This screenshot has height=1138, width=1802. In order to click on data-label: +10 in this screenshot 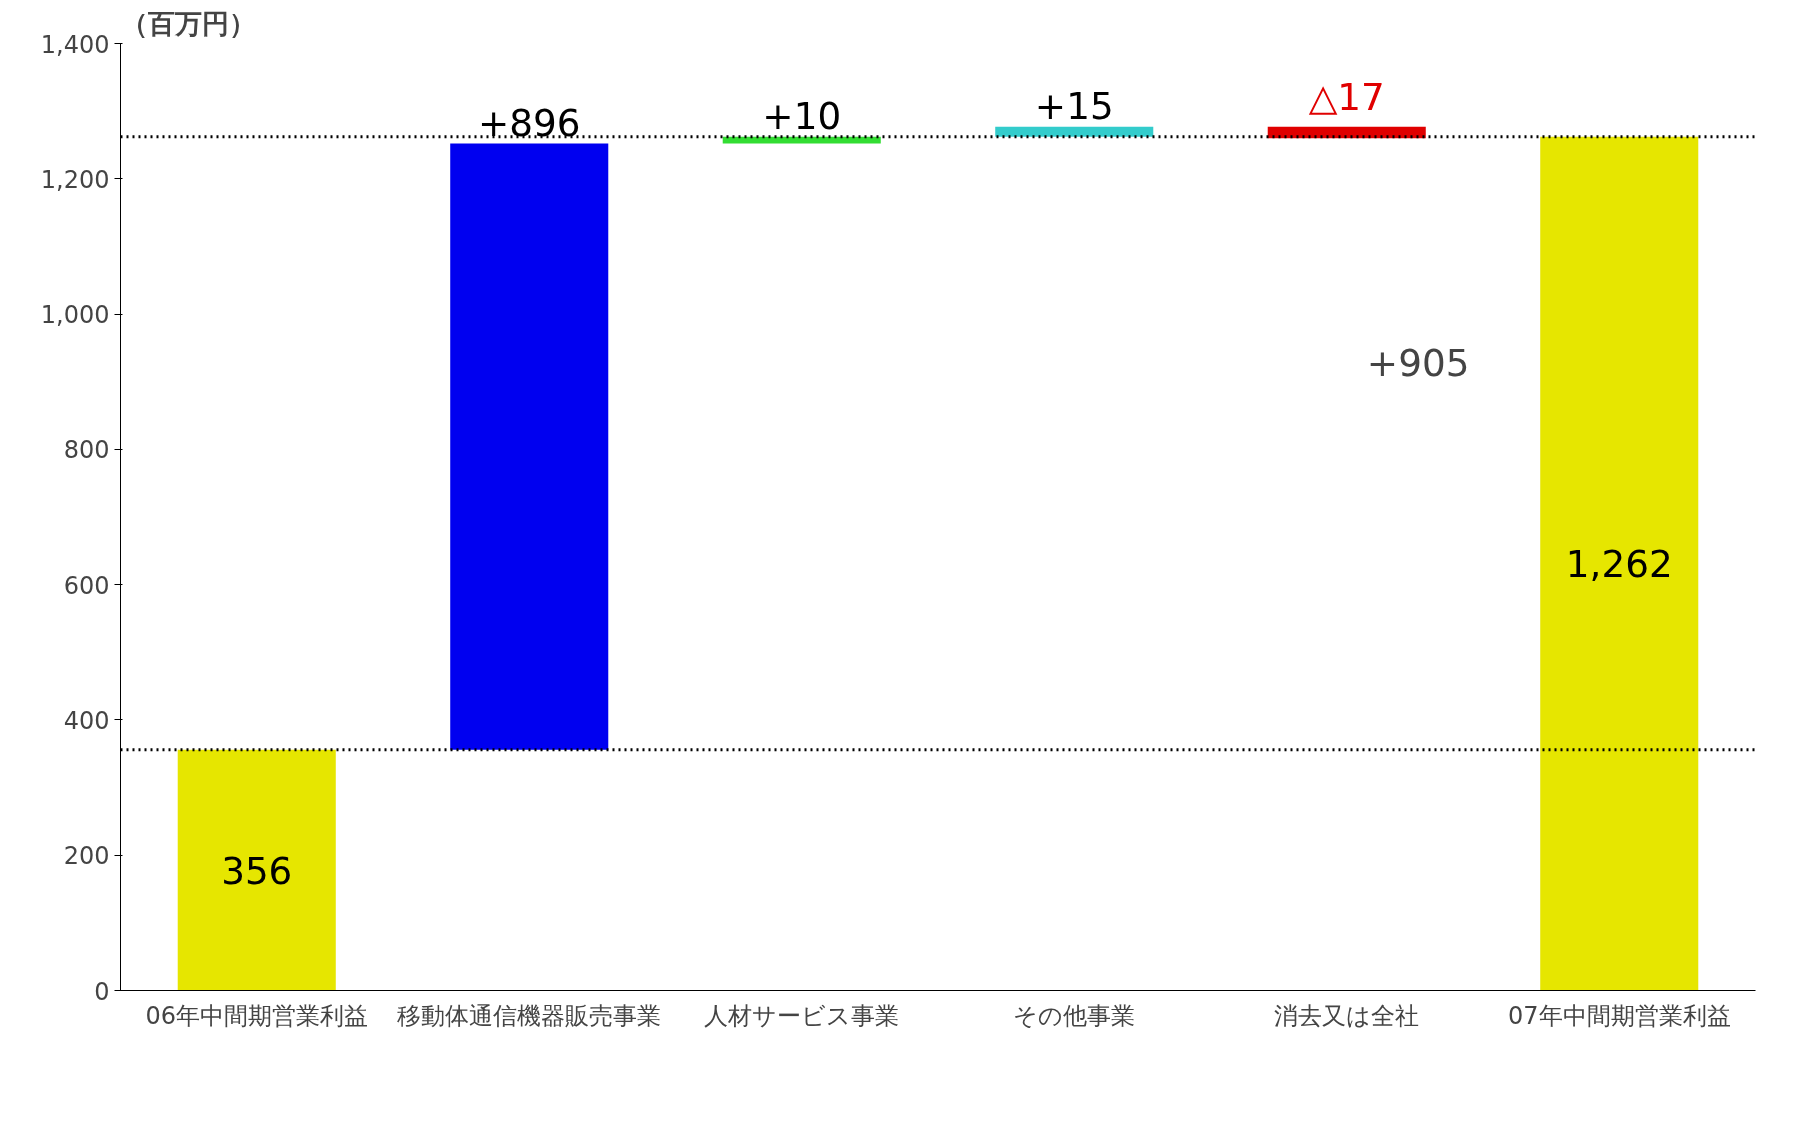, I will do `click(802, 115)`.